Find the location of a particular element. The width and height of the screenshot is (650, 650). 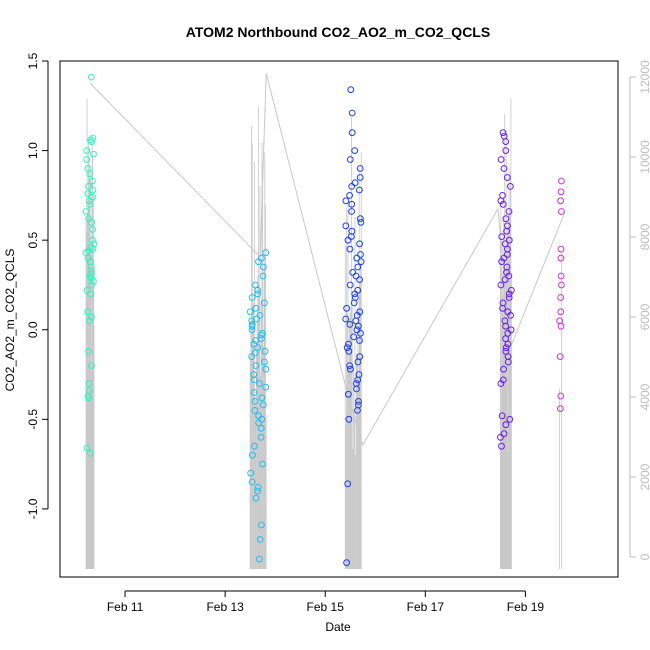

secondary-y-axis: 0 2000 4000 6000 8000 10000 12000 is located at coordinates (639, 310).